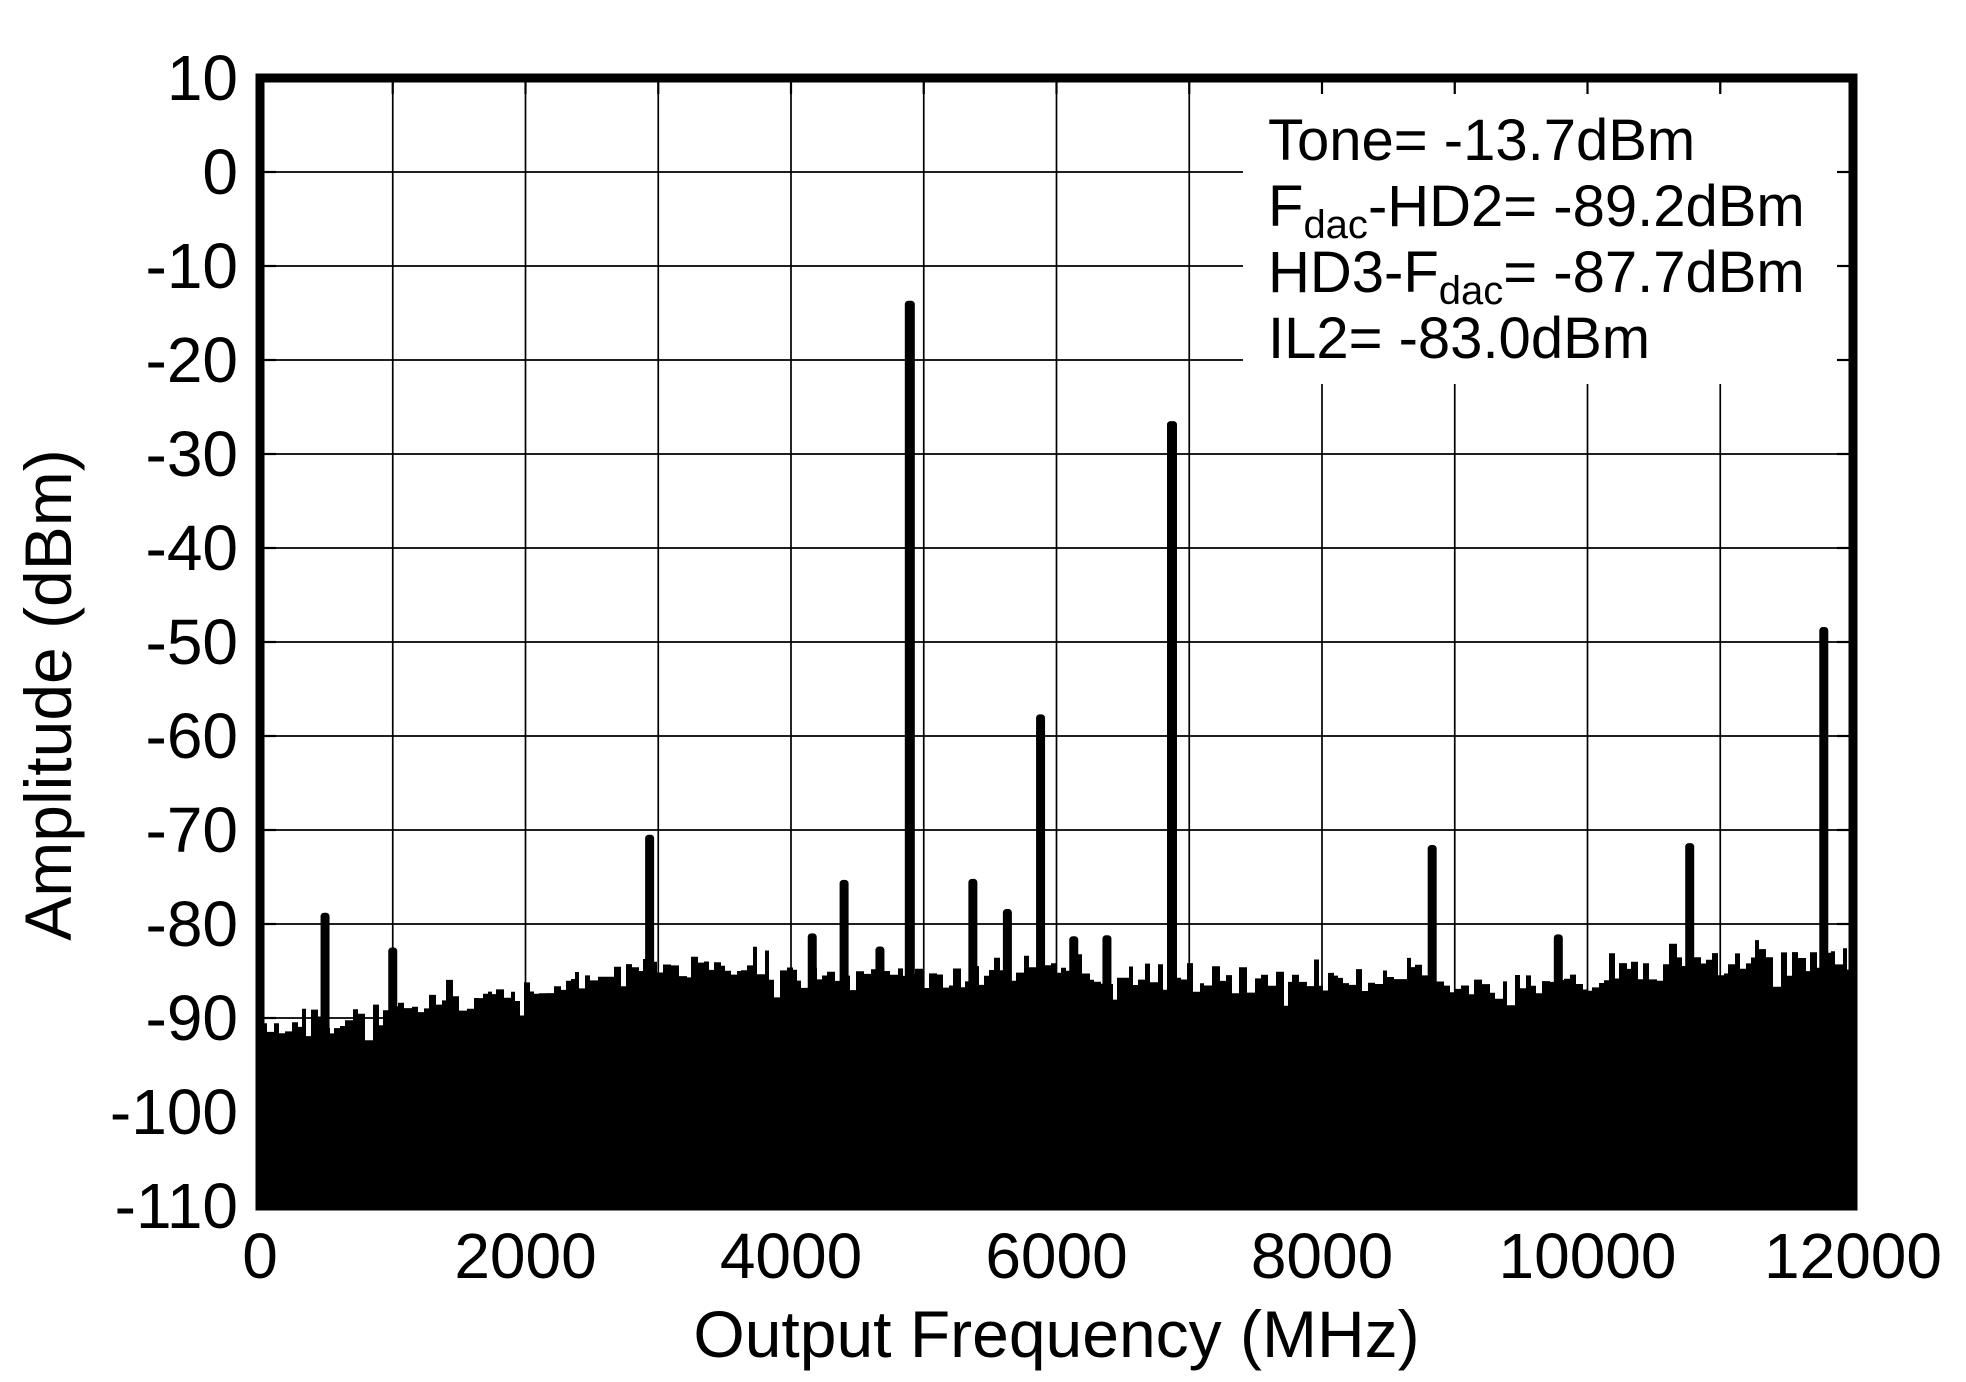  Describe the element at coordinates (525, 1256) in the screenshot. I see `x-tick-label: 2000` at that location.